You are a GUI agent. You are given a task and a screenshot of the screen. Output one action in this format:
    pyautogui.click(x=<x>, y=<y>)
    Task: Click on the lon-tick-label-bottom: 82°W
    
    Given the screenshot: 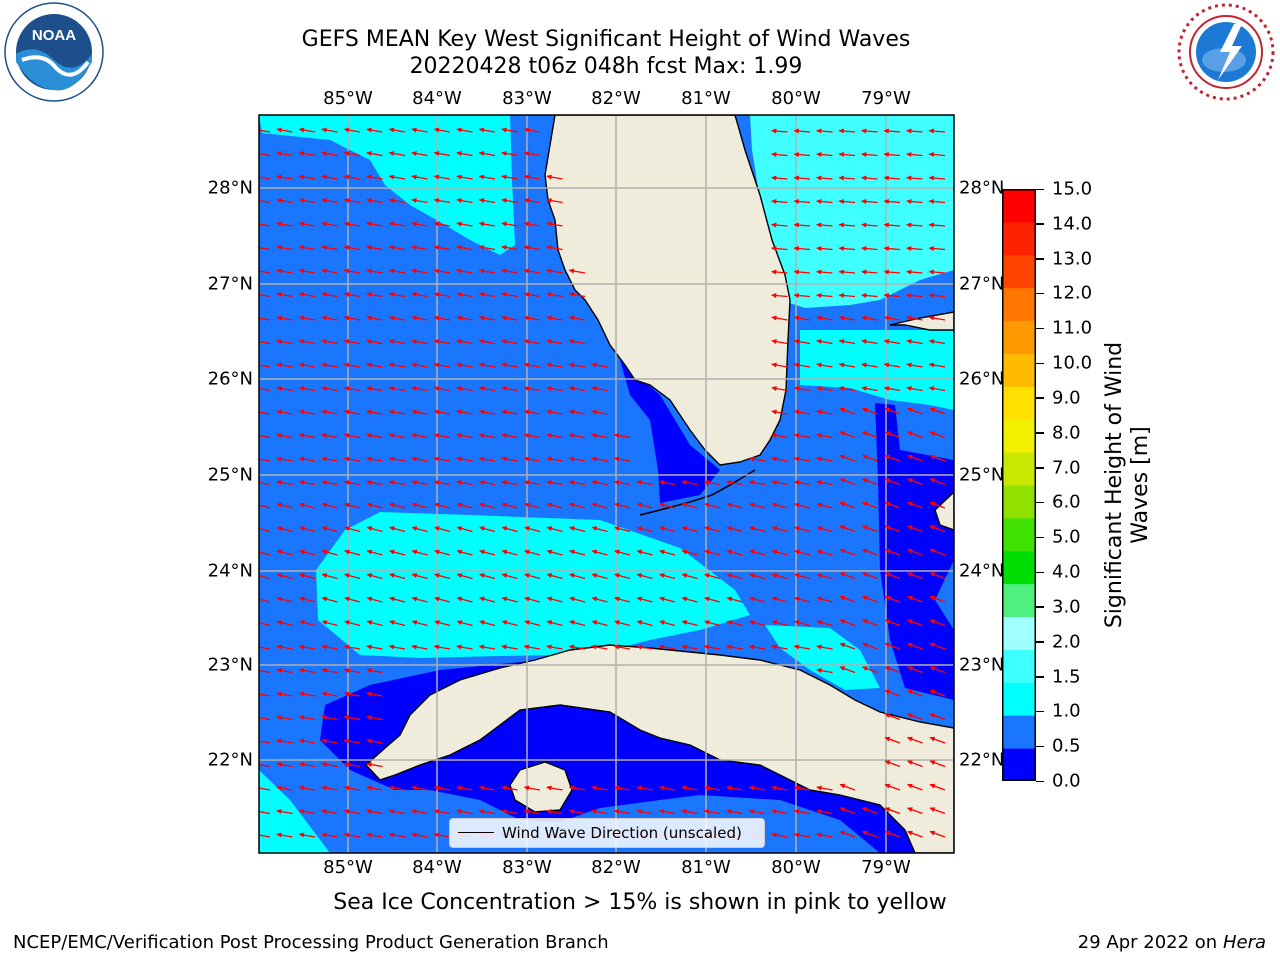 What is the action you would take?
    pyautogui.click(x=616, y=867)
    